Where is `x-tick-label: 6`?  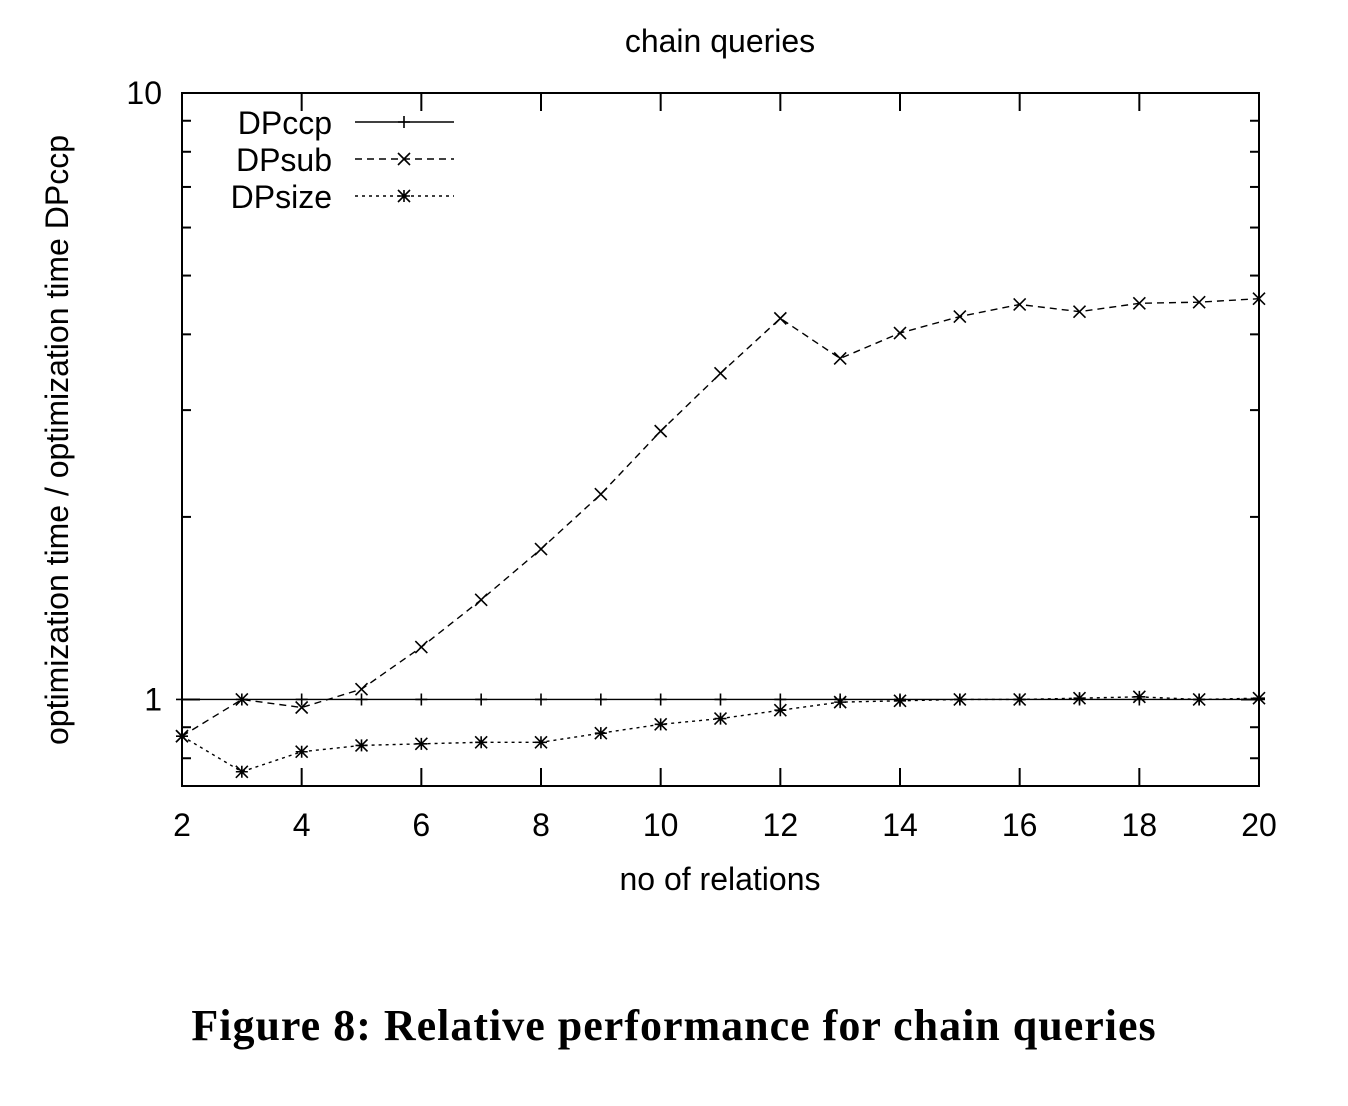
x-tick-label: 6 is located at coordinates (421, 825).